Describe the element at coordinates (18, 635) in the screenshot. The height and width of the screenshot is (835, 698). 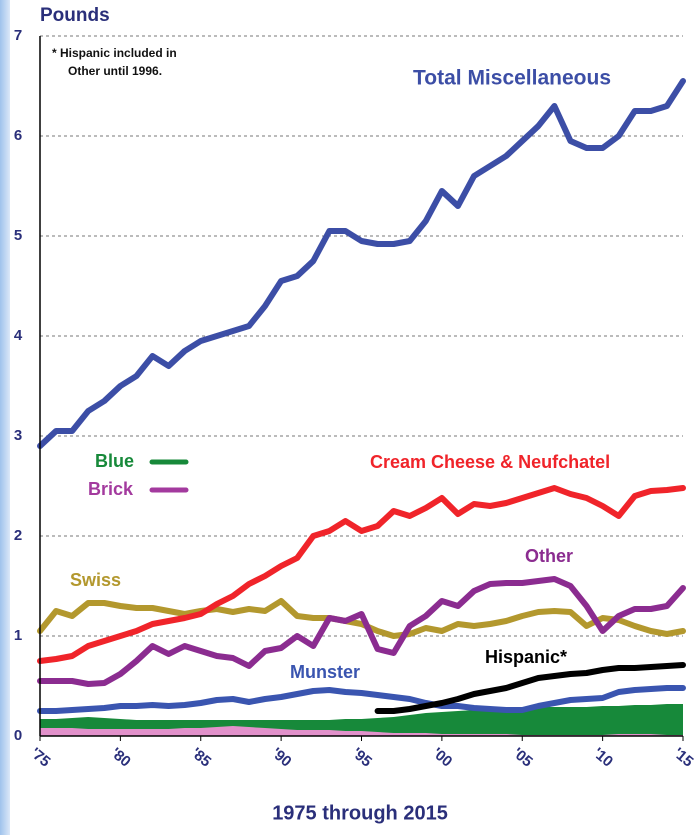
I see `y-tick-label: 1` at that location.